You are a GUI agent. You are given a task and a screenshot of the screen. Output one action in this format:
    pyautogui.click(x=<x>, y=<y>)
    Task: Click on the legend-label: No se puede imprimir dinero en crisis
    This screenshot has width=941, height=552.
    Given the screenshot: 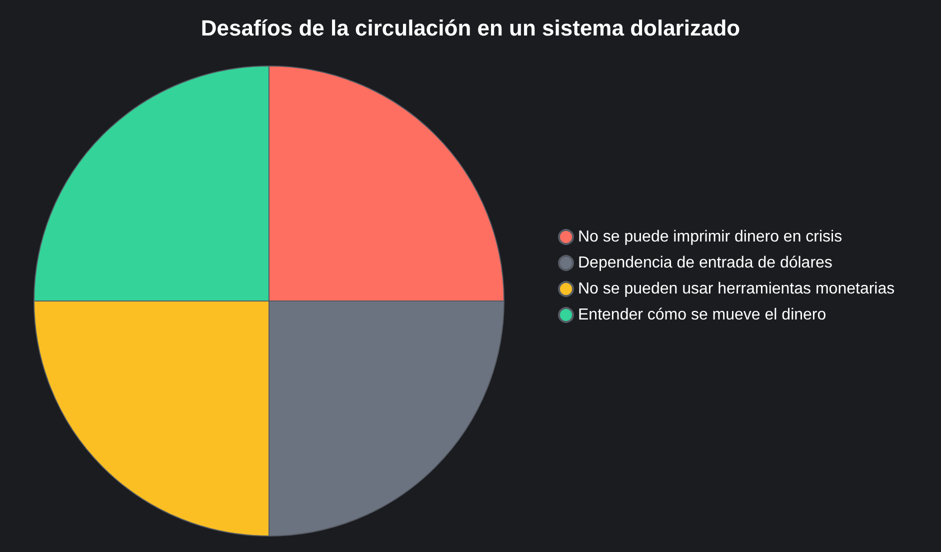 What is the action you would take?
    pyautogui.click(x=710, y=237)
    